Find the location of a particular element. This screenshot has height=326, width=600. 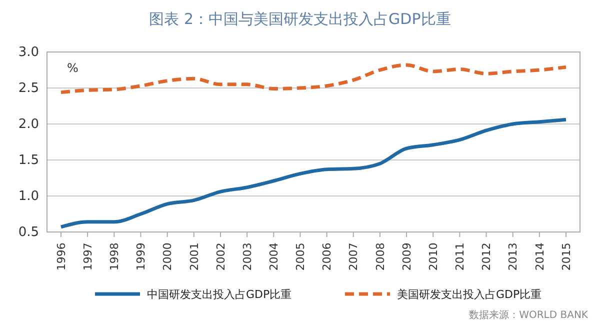

x-tick-label: 1996 is located at coordinates (61, 256).